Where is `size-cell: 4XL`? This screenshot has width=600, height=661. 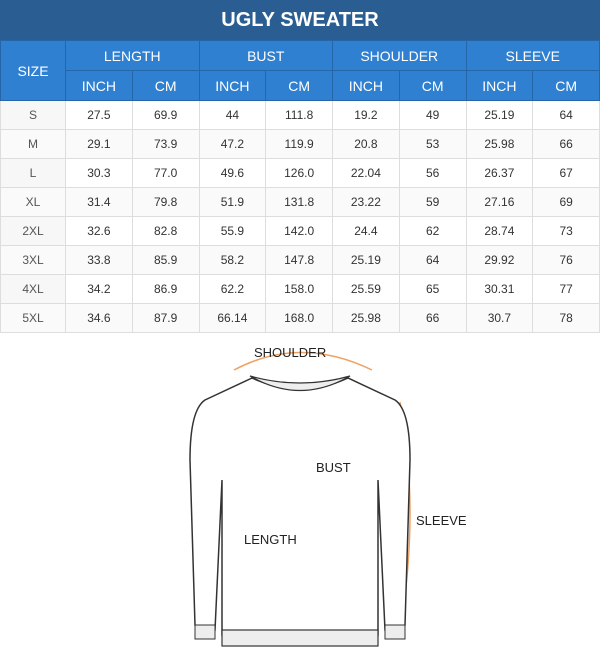 size-cell: 4XL is located at coordinates (33, 289).